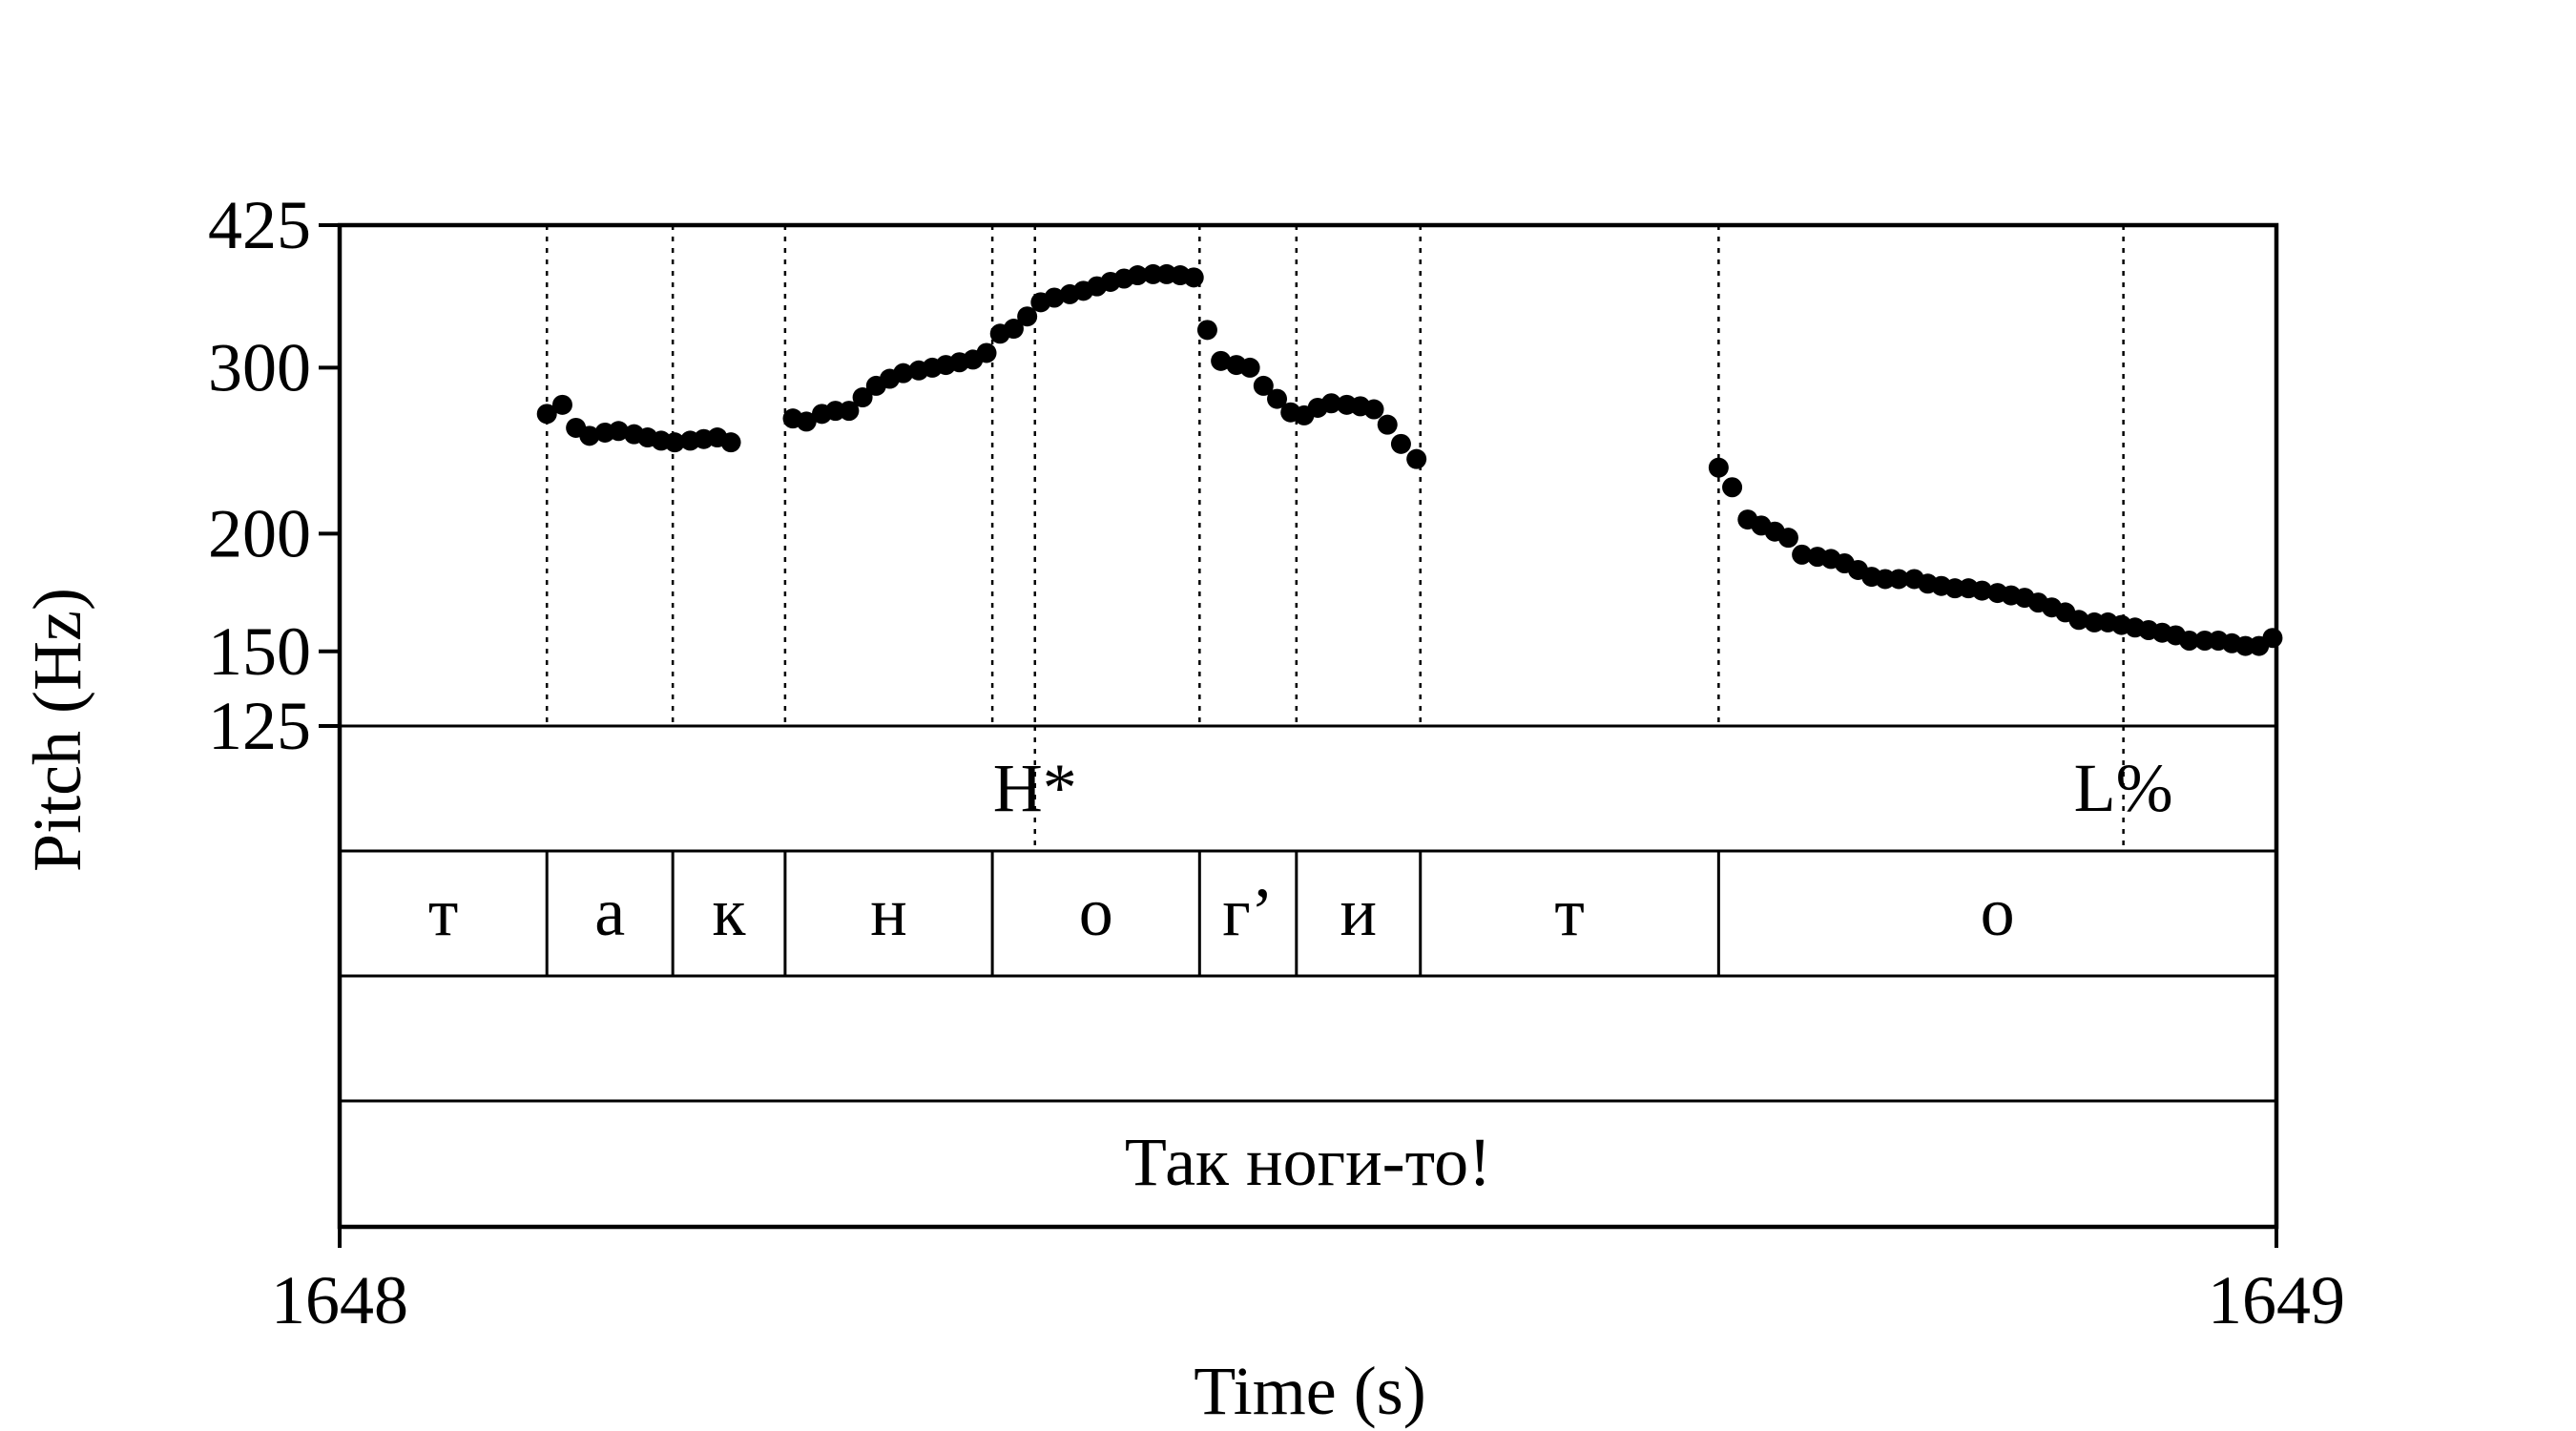 The width and height of the screenshot is (2576, 1431). Describe the element at coordinates (2123, 788) in the screenshot. I see `tone-label: L%` at that location.